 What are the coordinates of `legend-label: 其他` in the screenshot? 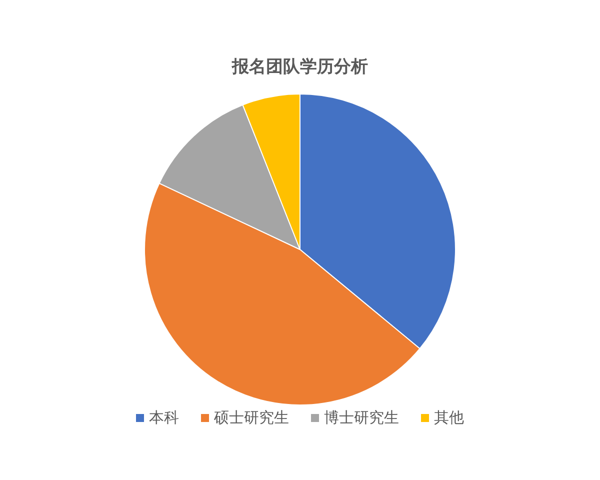 It's located at (449, 418).